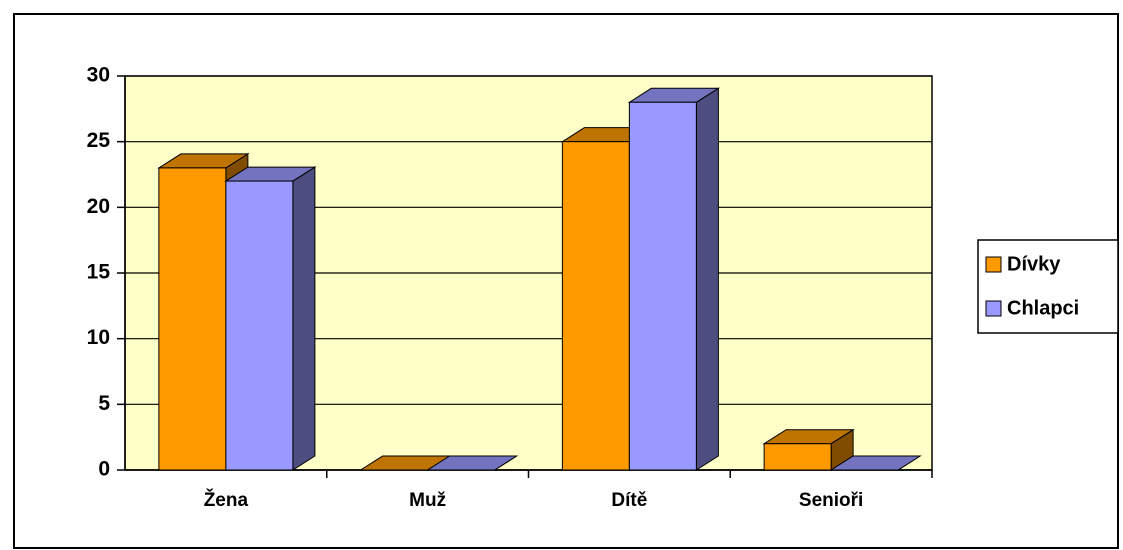 The image size is (1123, 550). What do you see at coordinates (104, 403) in the screenshot?
I see `y-tick-label: 5` at bounding box center [104, 403].